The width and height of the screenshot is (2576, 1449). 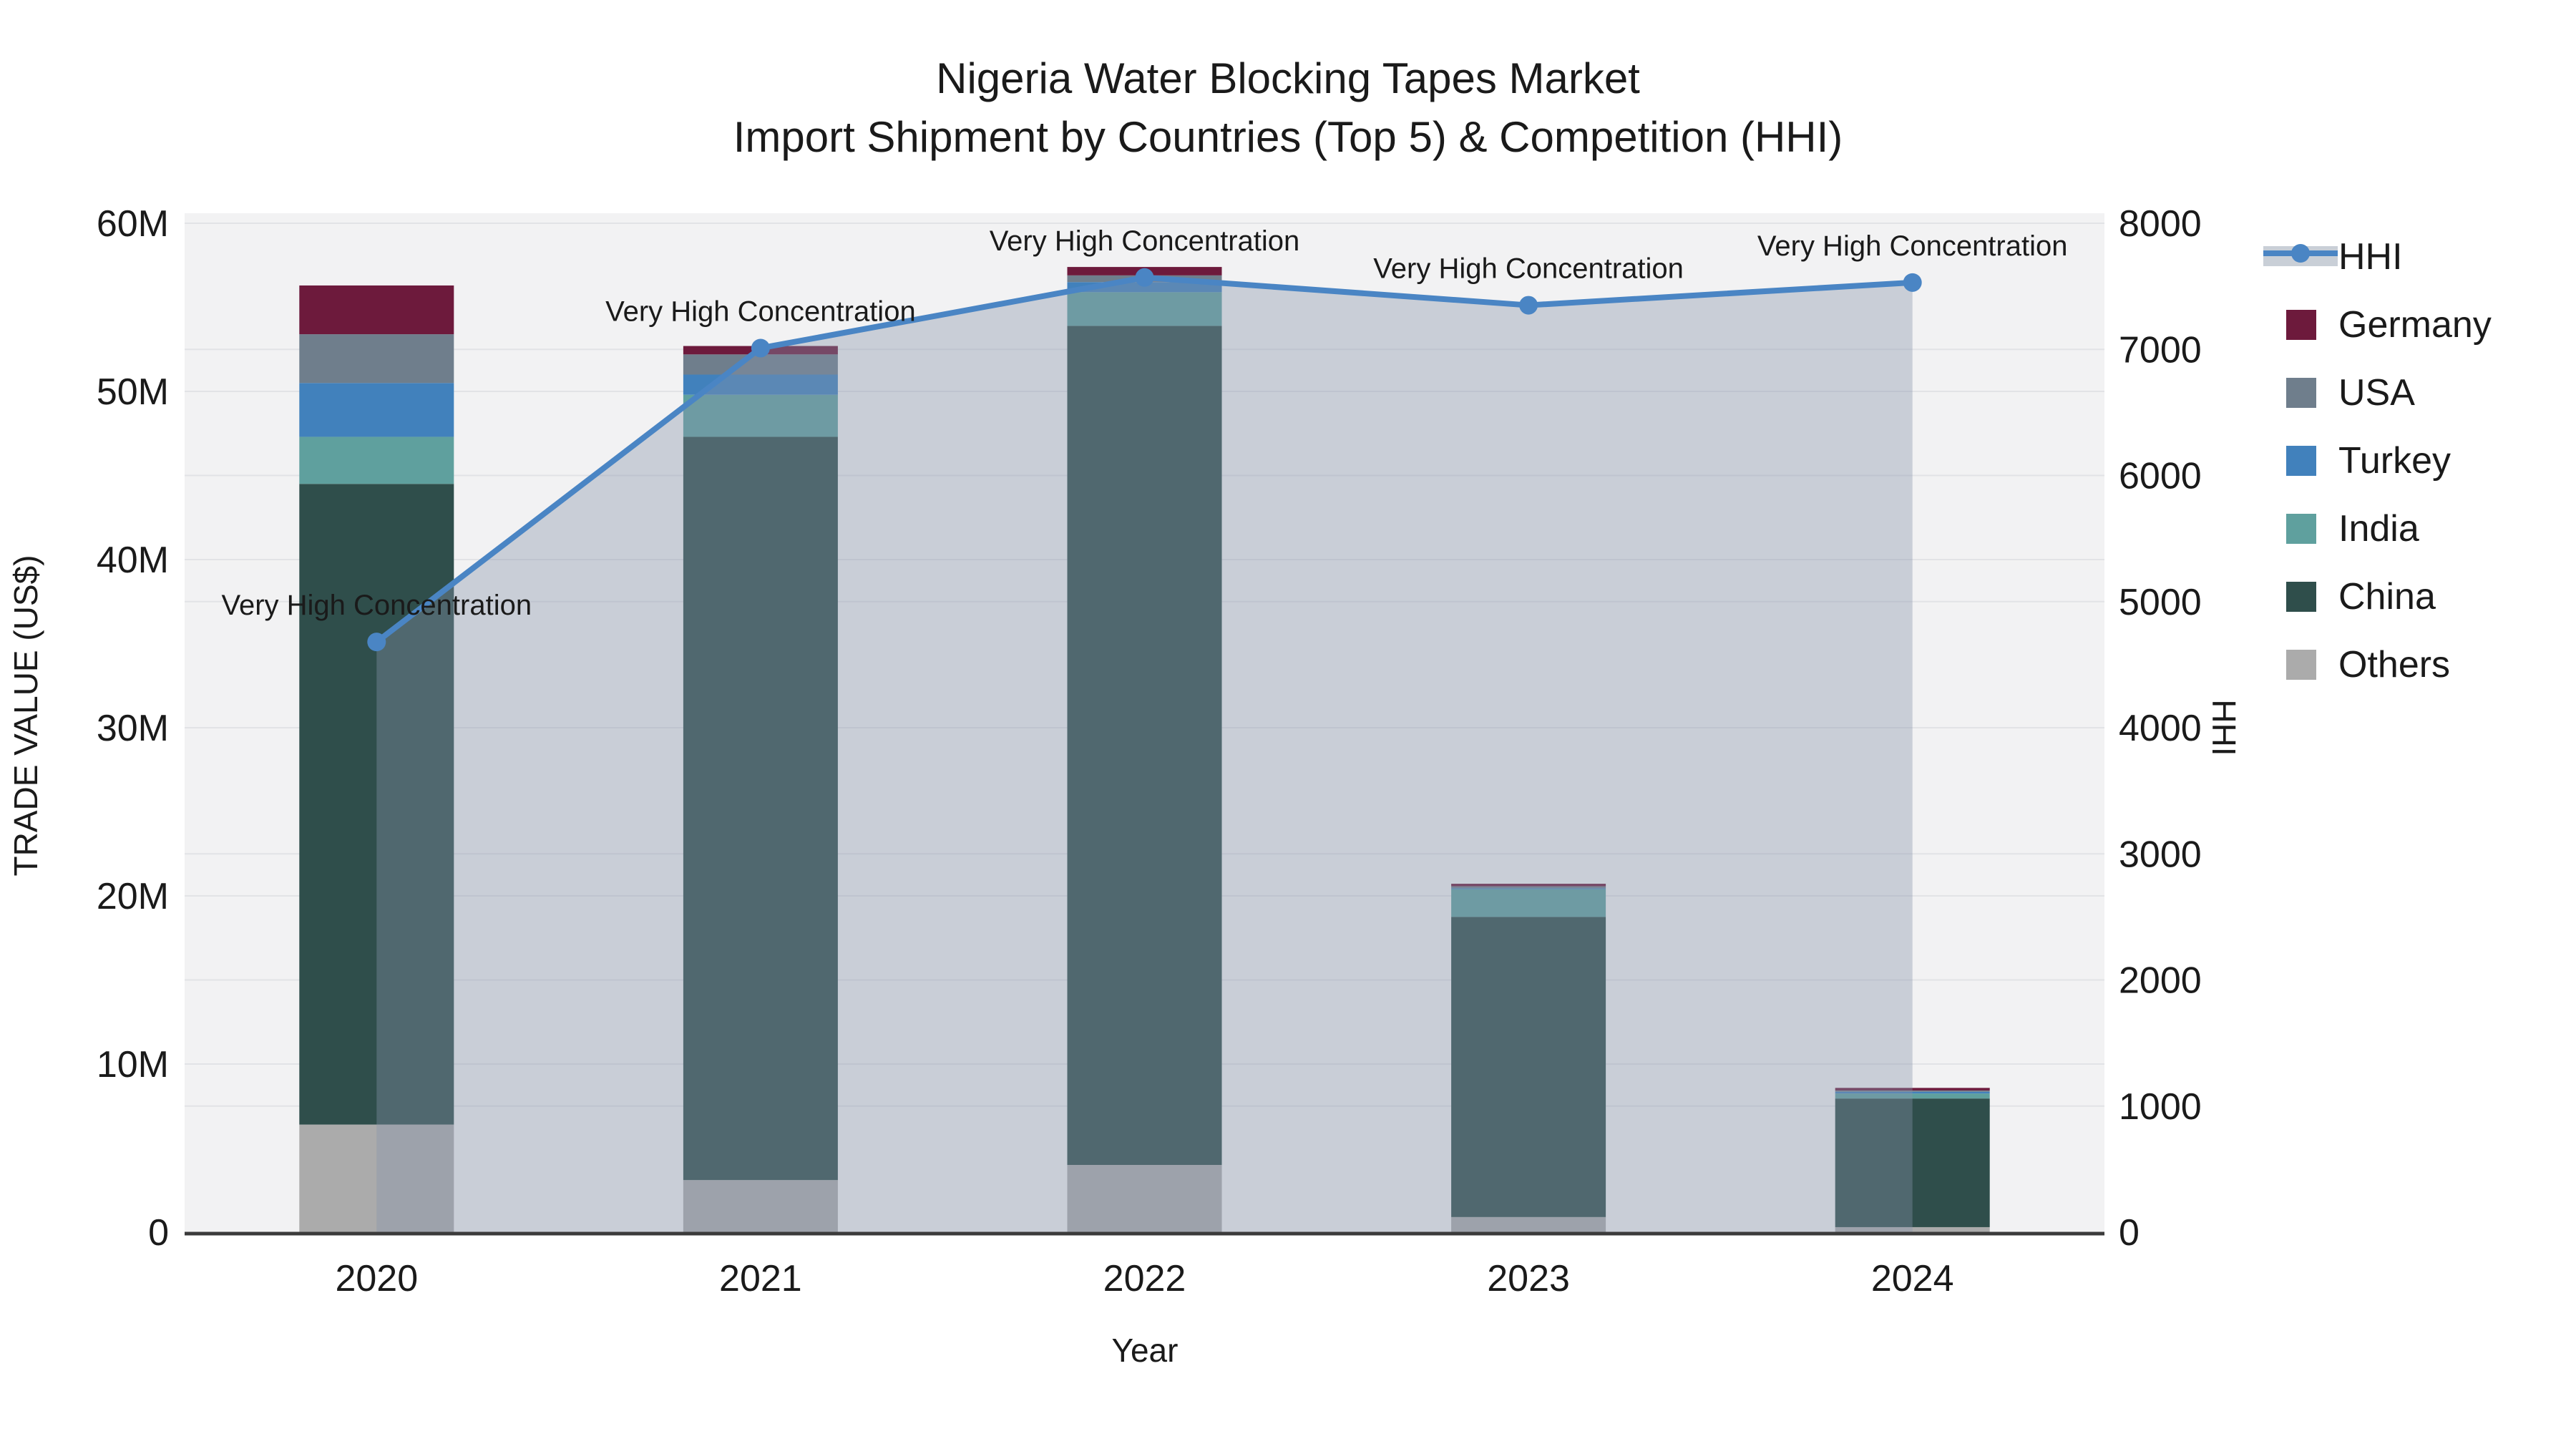 What do you see at coordinates (376, 1278) in the screenshot?
I see `x-tick-label: 2020` at bounding box center [376, 1278].